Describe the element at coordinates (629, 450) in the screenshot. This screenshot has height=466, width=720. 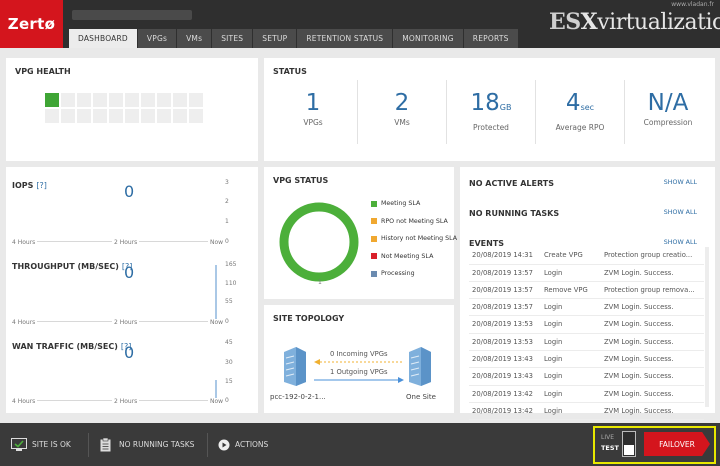
I see `switch-knob` at that location.